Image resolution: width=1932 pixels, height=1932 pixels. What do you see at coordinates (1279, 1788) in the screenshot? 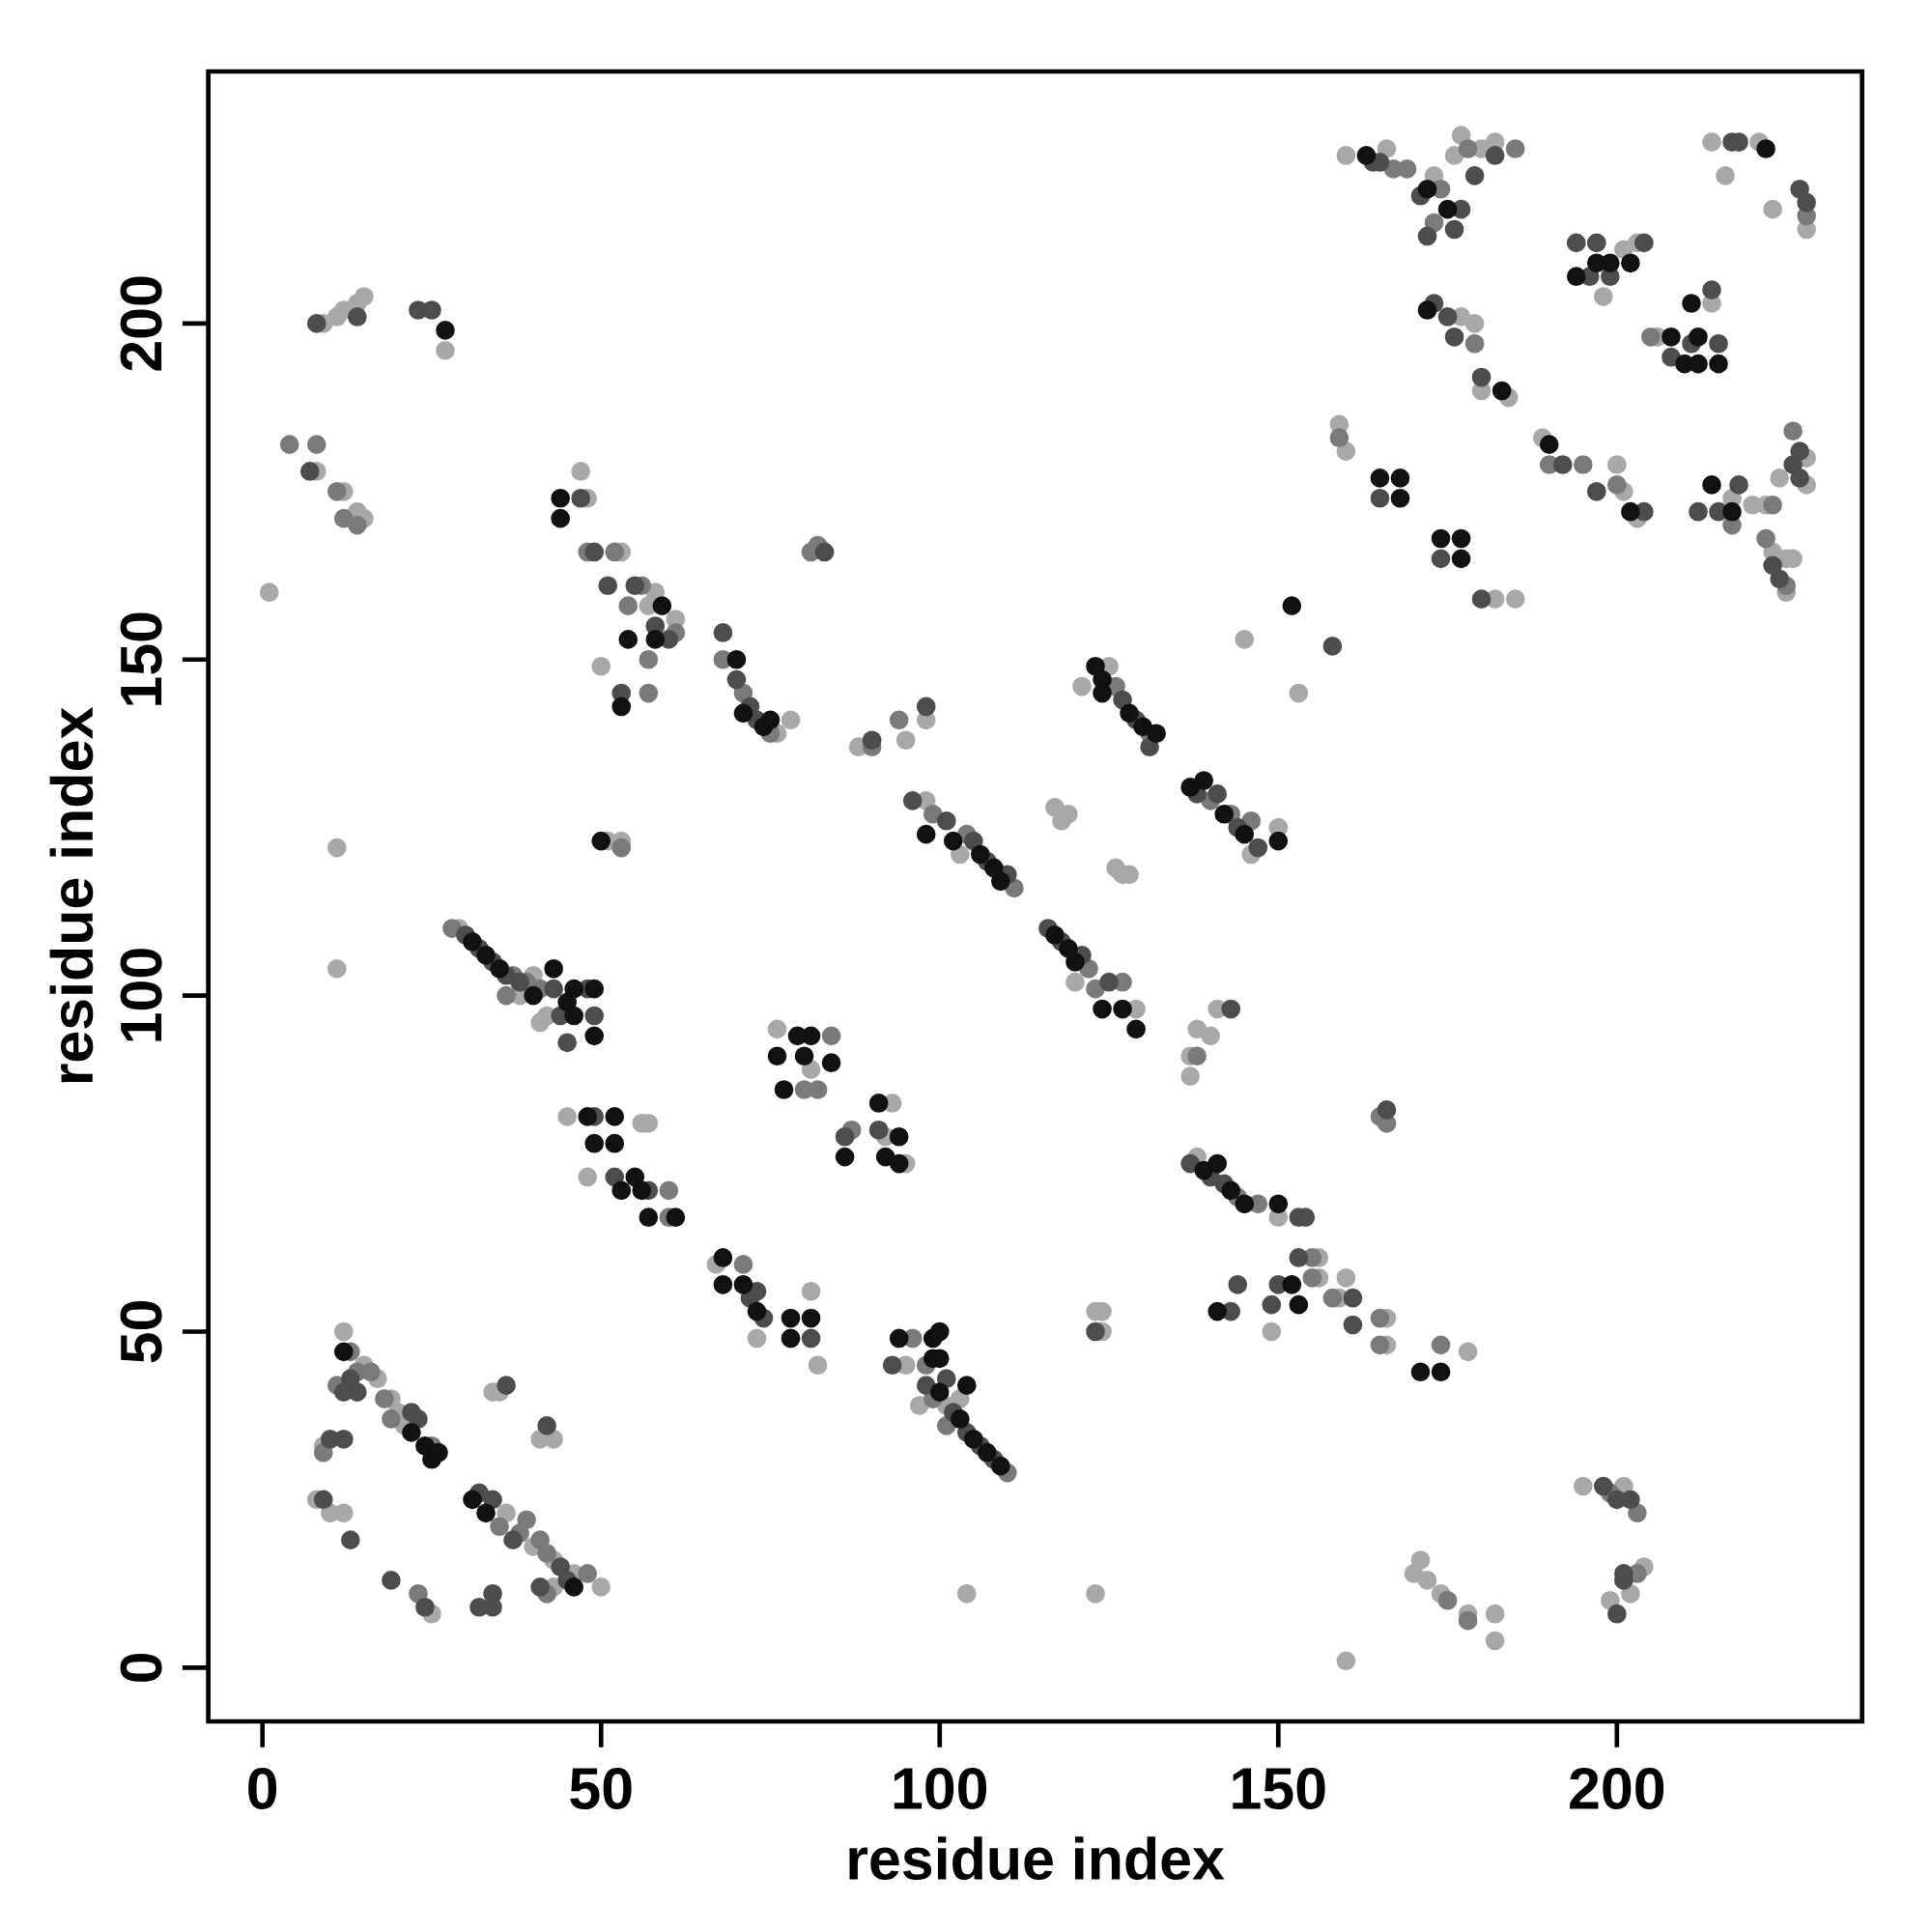
I see `x-tick-label: 150` at bounding box center [1279, 1788].